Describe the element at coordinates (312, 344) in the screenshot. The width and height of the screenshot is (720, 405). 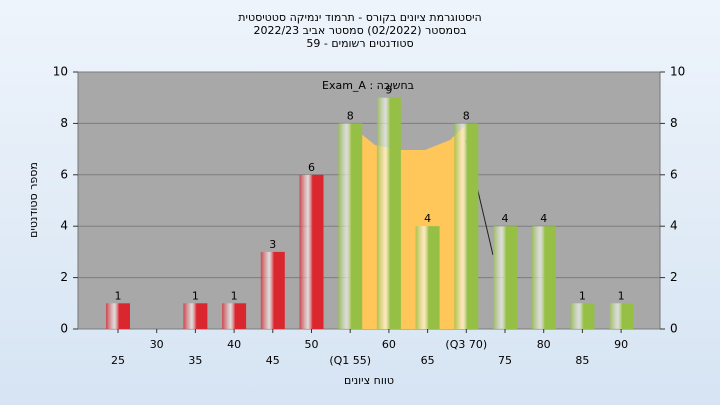
I see `x-tick-label: 50` at that location.